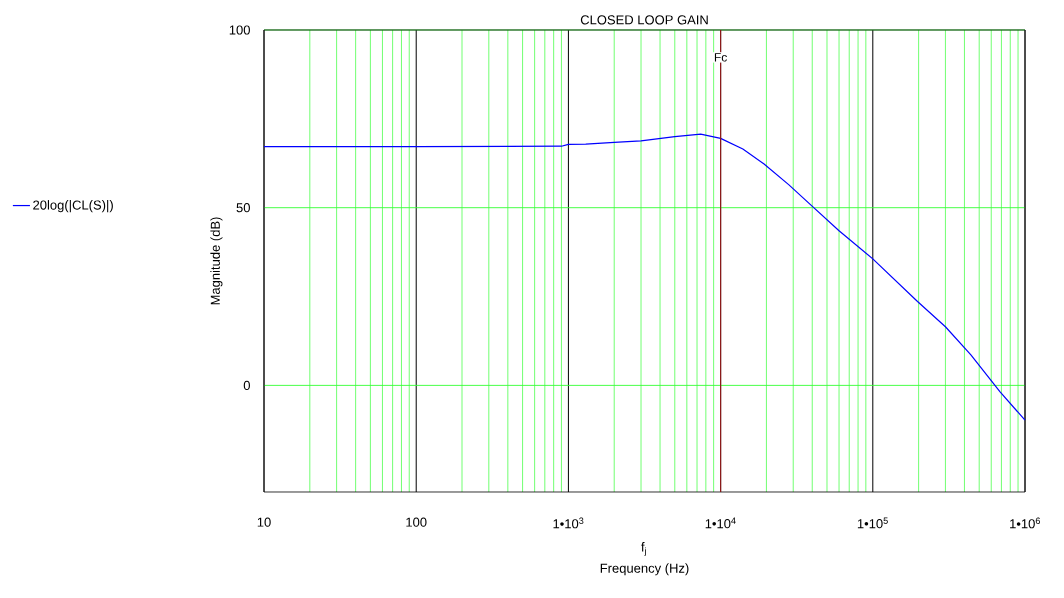  What do you see at coordinates (73, 206) in the screenshot?
I see `legend-label: 20log(|CL(S)|)` at bounding box center [73, 206].